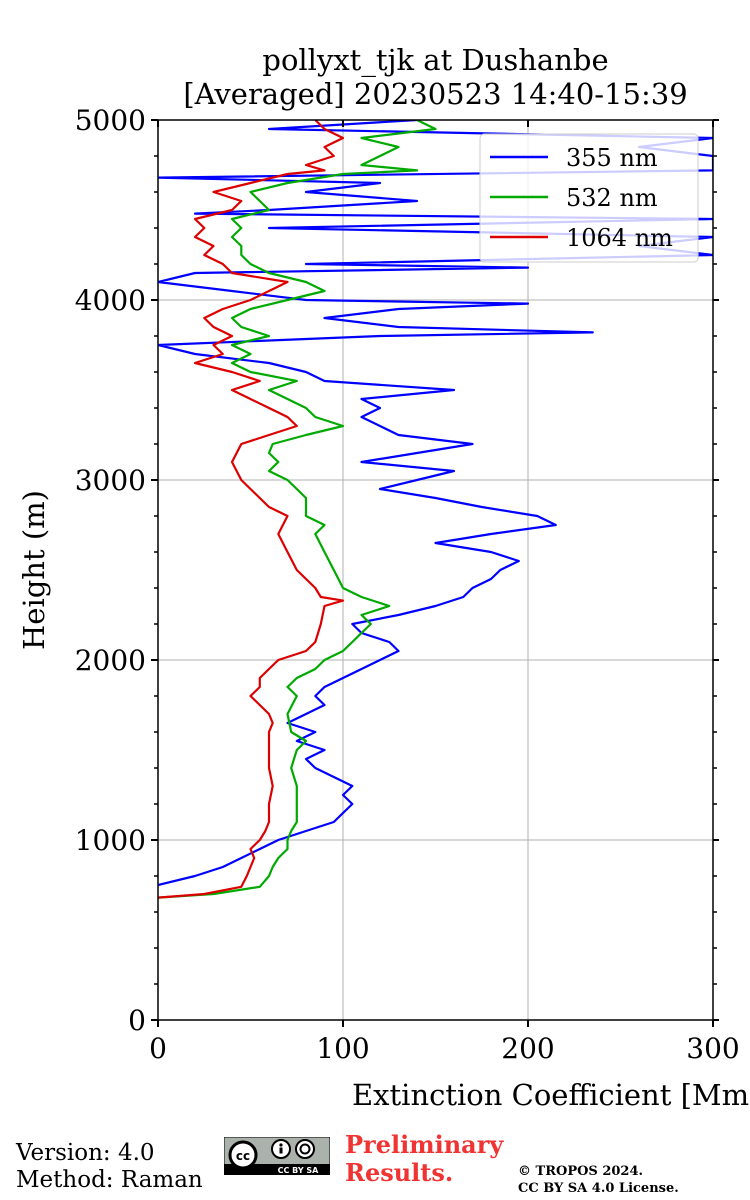  What do you see at coordinates (158, 1048) in the screenshot?
I see `x-tick-label: 0` at bounding box center [158, 1048].